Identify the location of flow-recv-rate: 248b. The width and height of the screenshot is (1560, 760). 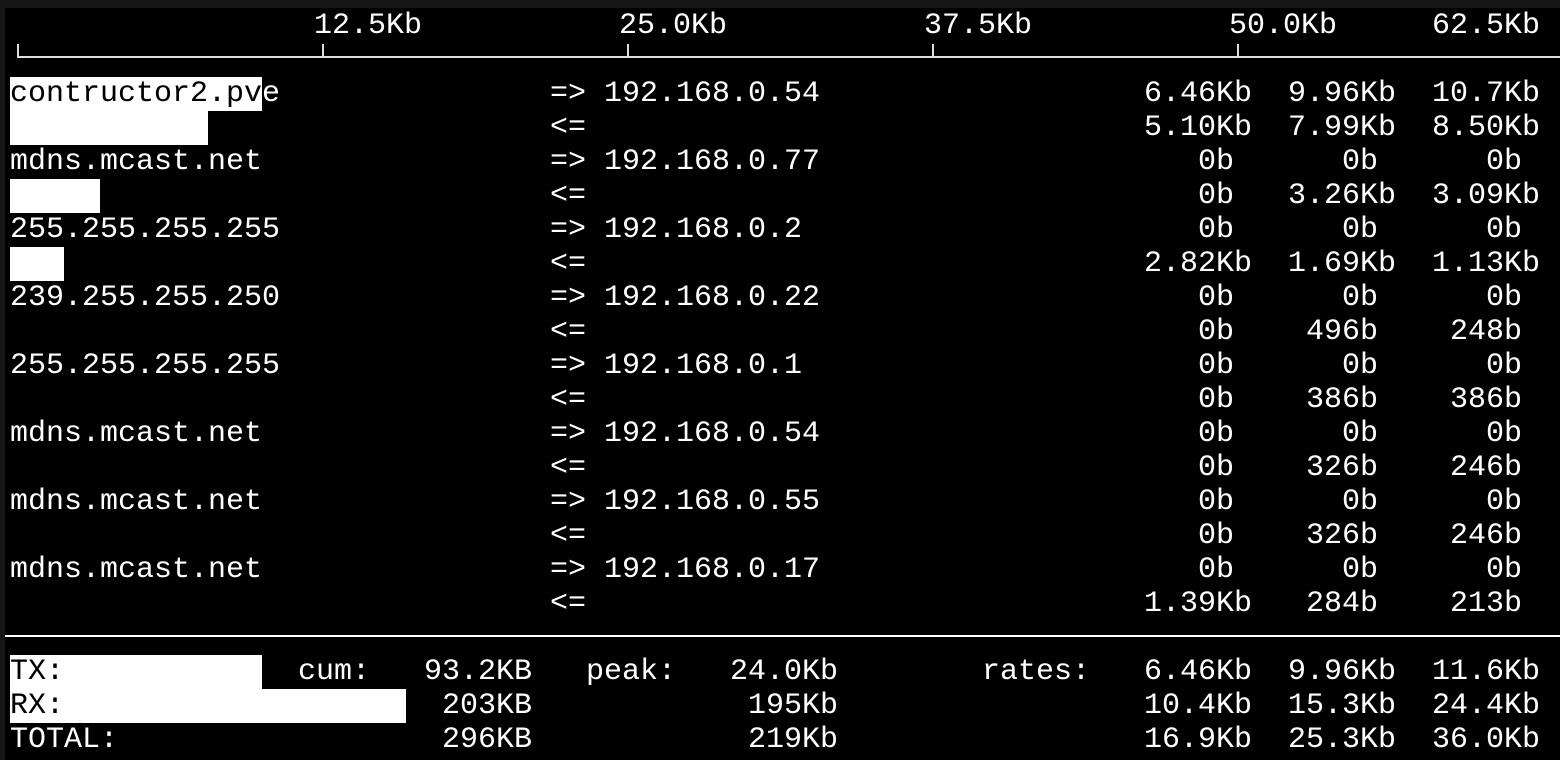
(1485, 332).